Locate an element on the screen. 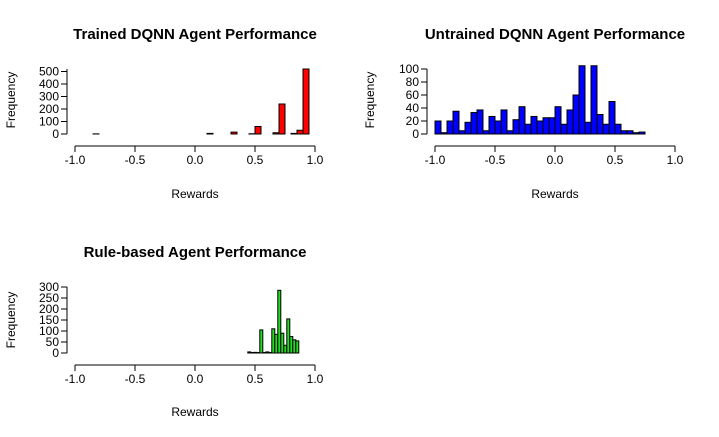 The width and height of the screenshot is (719, 437). chart-title: Rule-based Agent Performance is located at coordinates (195, 252).